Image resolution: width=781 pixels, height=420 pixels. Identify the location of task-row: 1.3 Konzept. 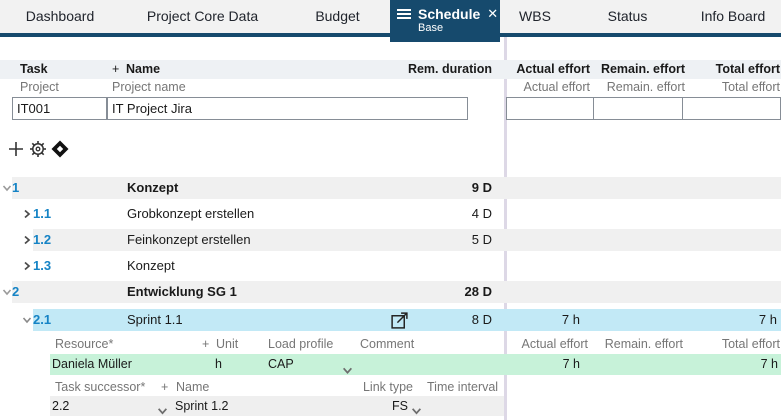
(390, 266).